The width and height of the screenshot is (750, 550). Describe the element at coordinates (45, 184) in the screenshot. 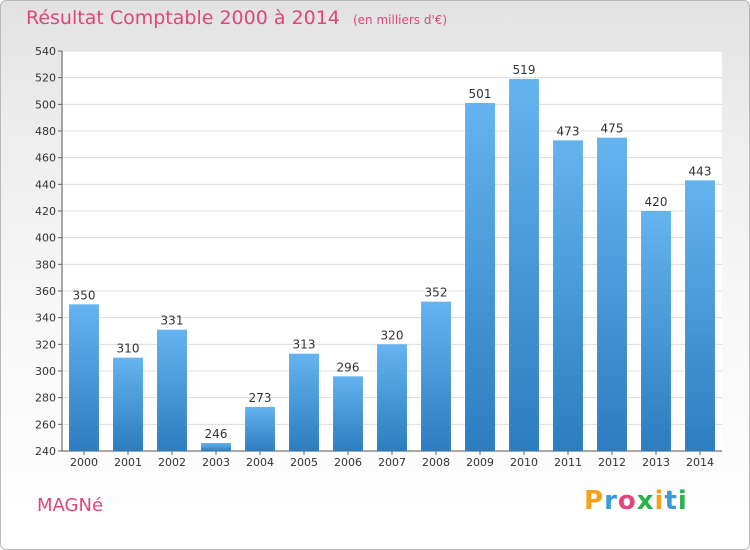

I see `y-tick-label: 440` at that location.